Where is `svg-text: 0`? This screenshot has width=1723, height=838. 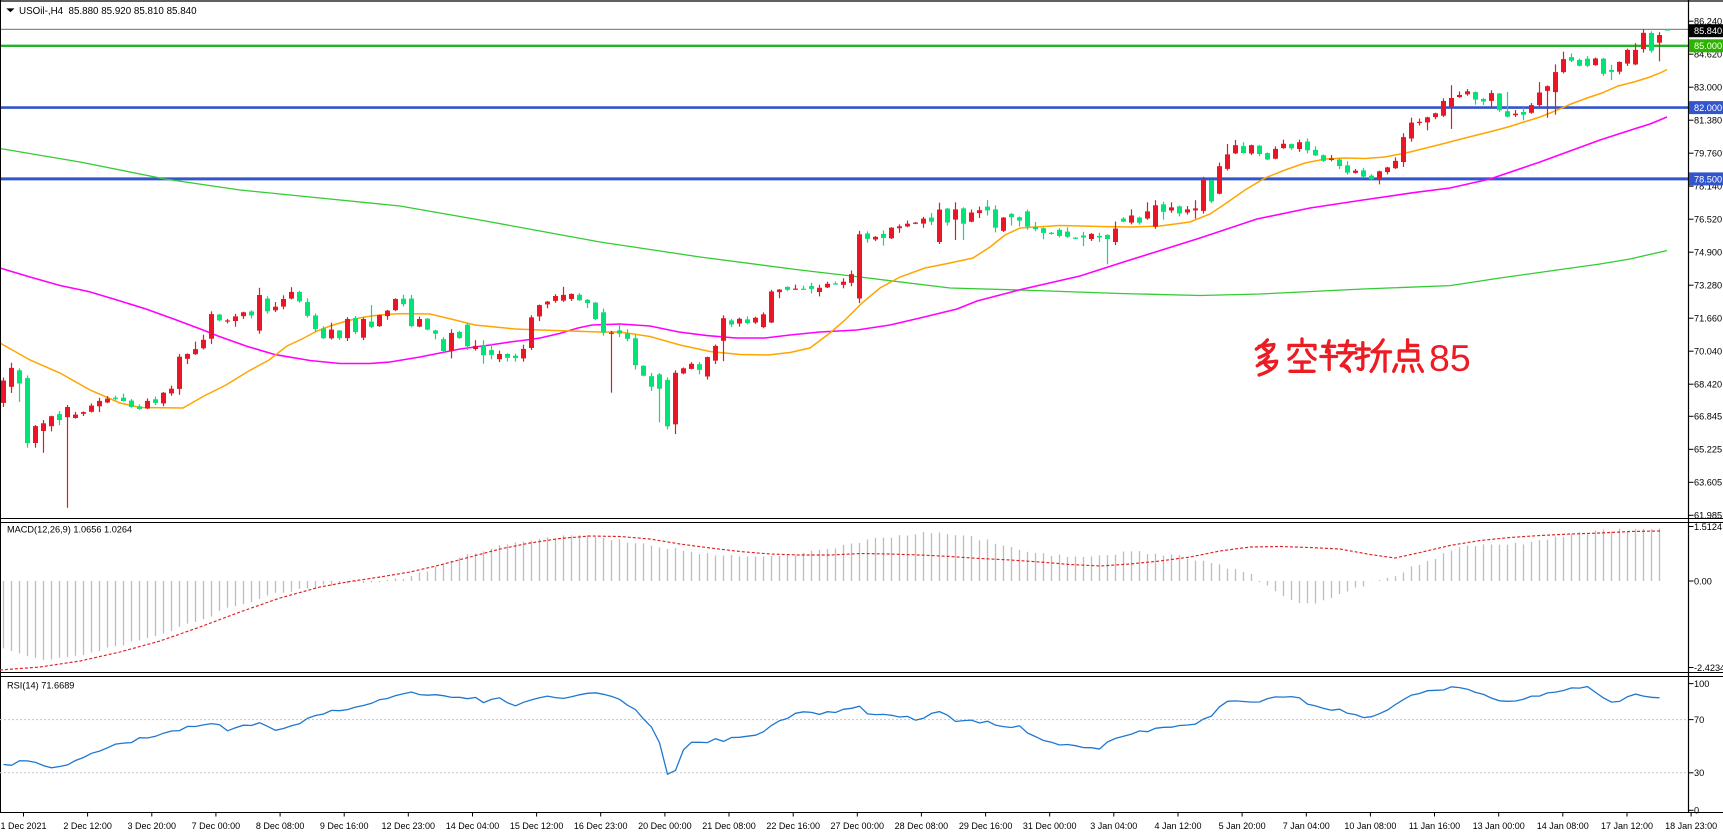
svg-text: 0 is located at coordinates (1696, 811).